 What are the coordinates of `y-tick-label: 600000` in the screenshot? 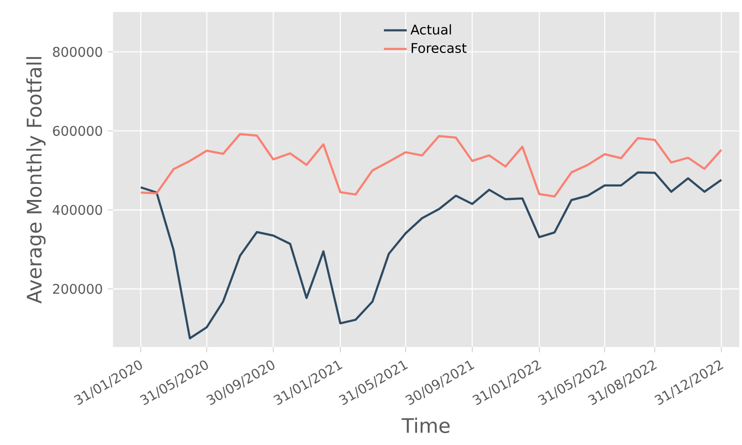 It's located at (77, 131).